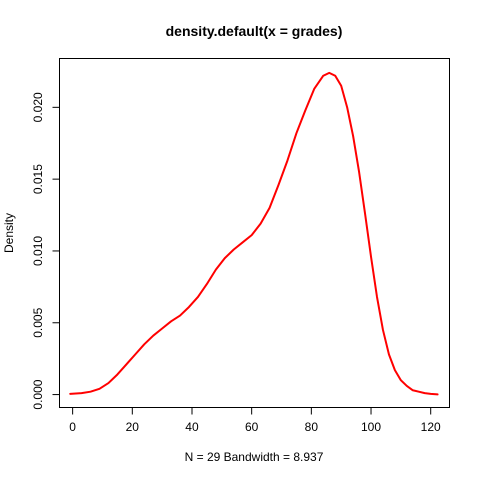  I want to click on x-tick-label: 60, so click(252, 427).